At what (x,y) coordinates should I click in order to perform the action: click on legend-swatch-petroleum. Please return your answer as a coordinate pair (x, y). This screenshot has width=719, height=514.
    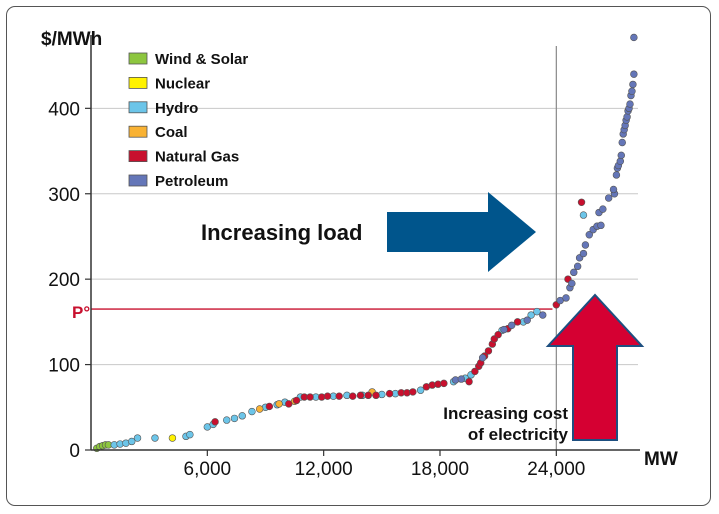
    Looking at the image, I should click on (138, 180).